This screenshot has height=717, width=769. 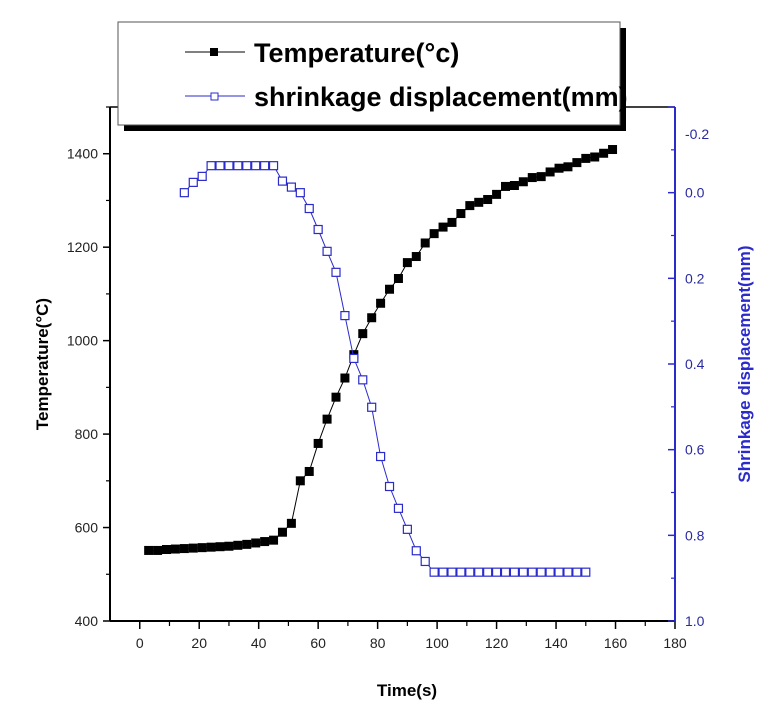 I want to click on y2-tick-label: -0.2, so click(x=697, y=134).